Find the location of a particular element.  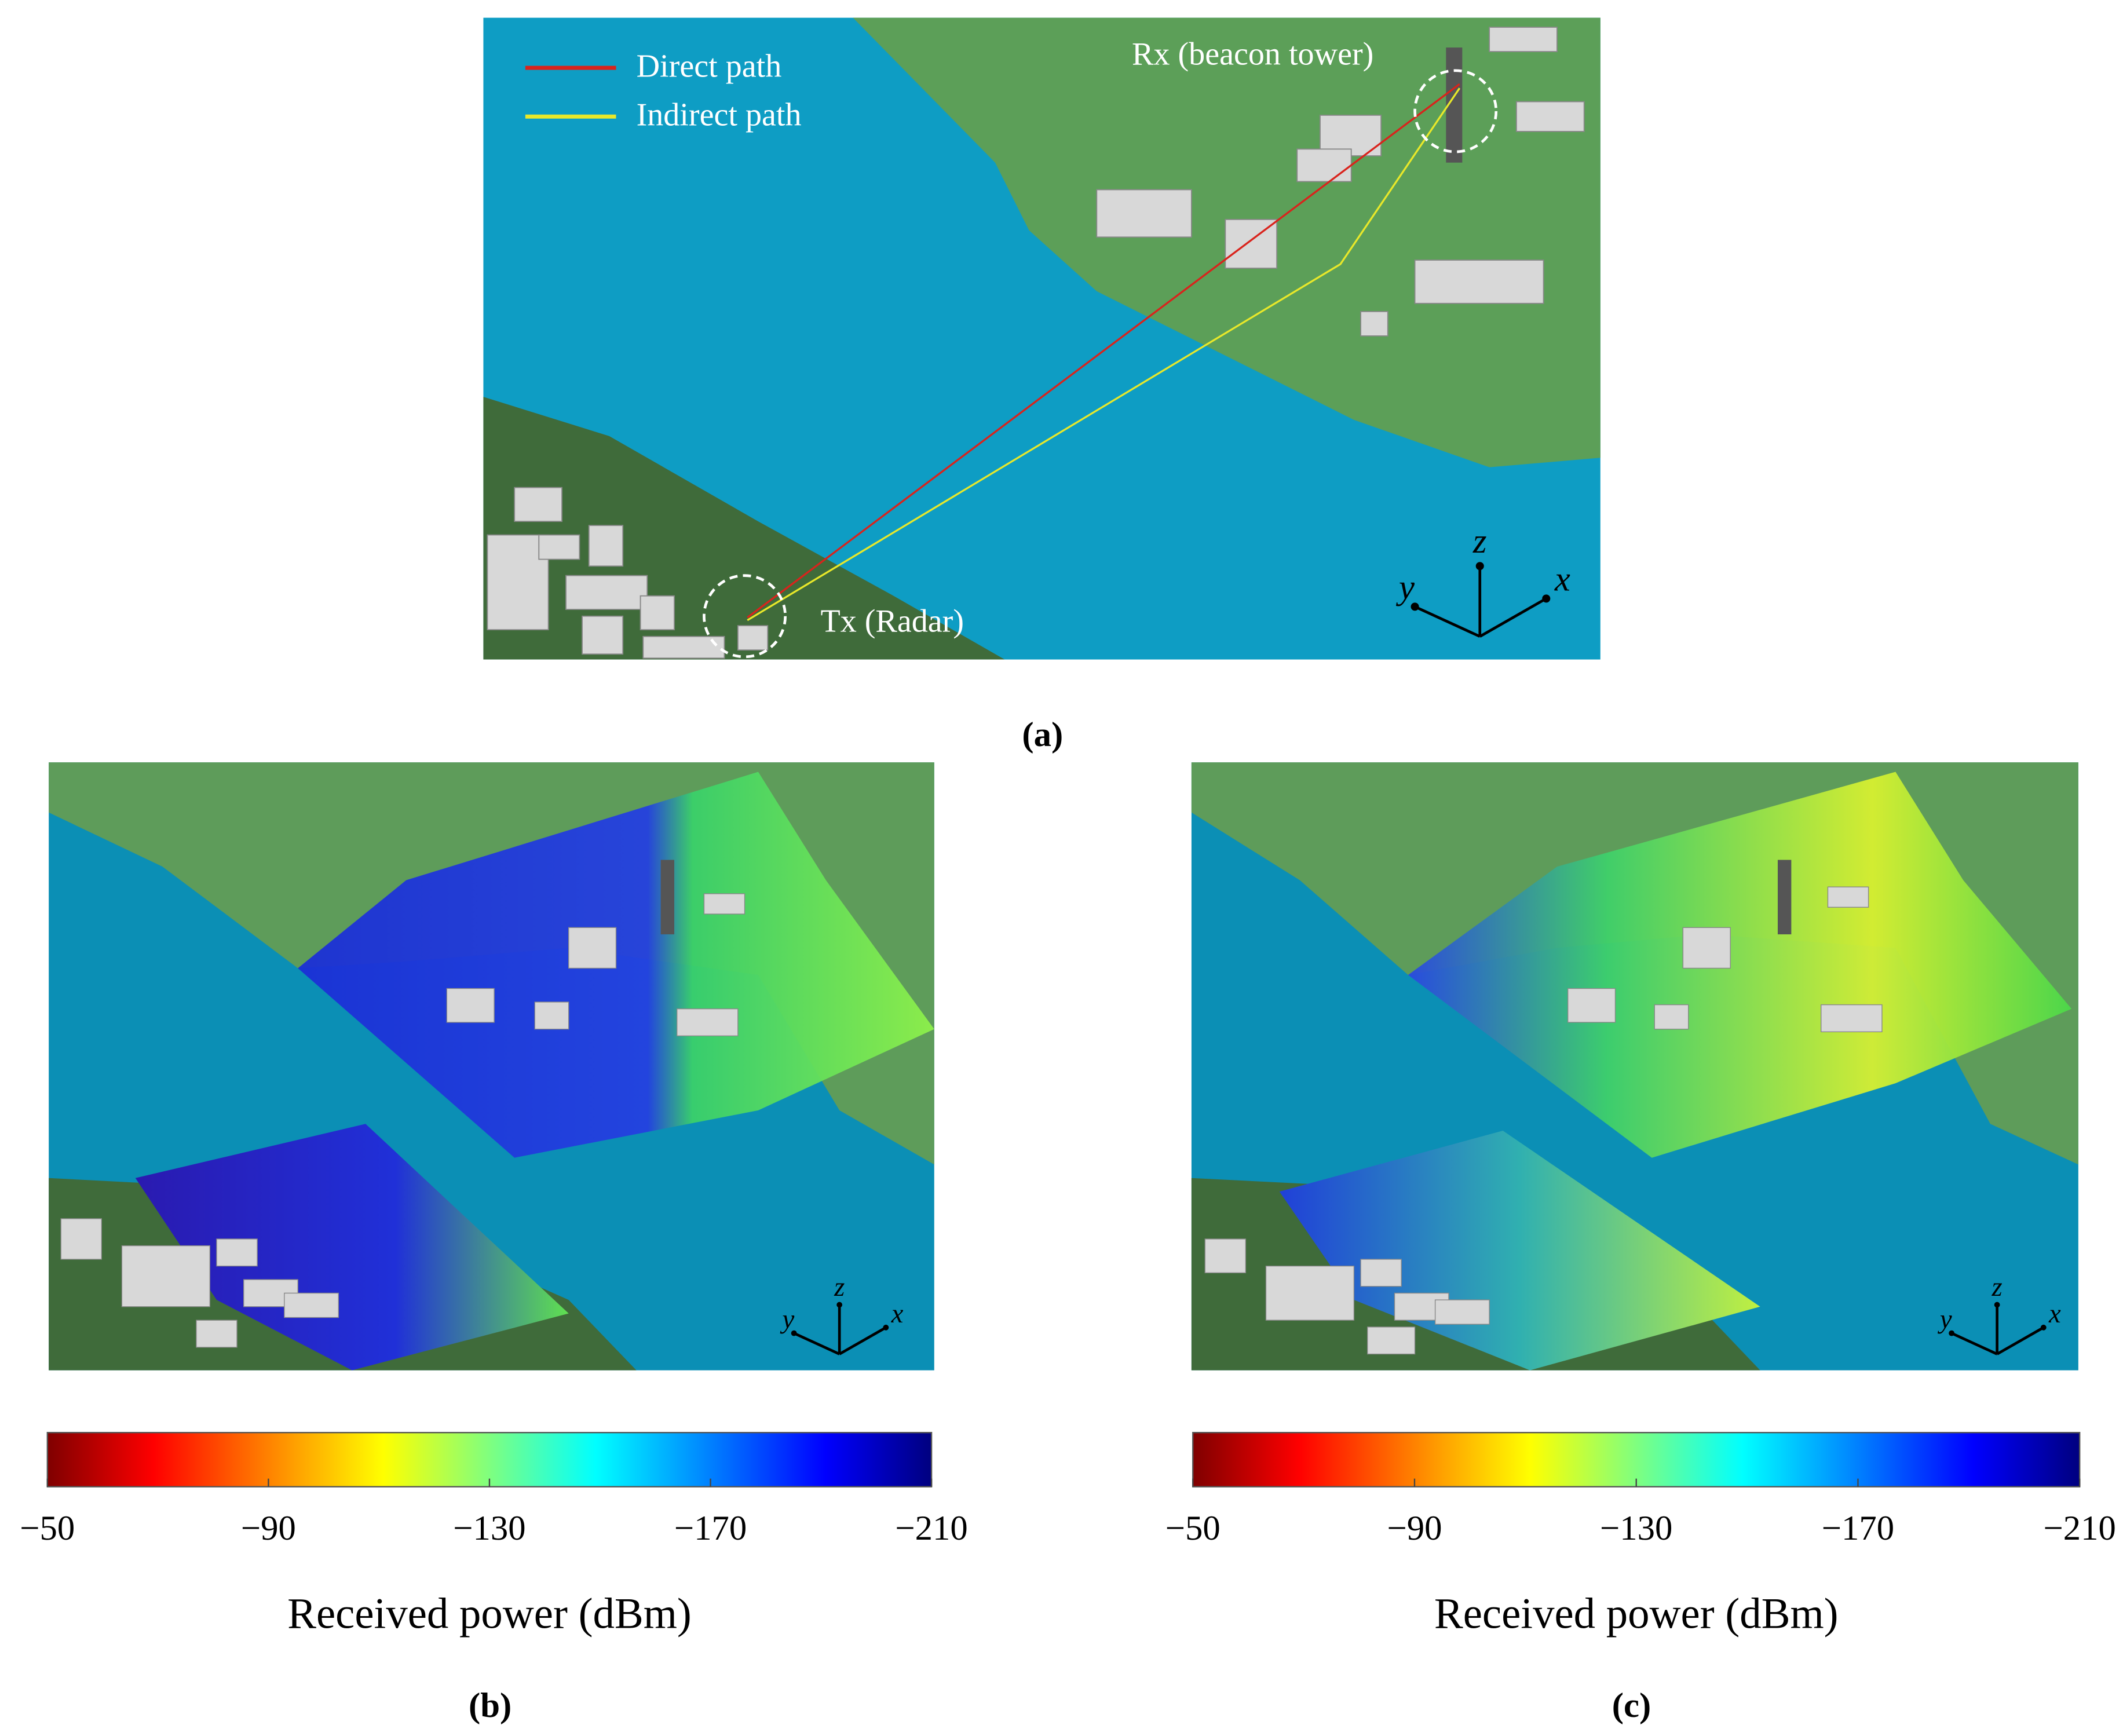

rx-label: Rx (beacon tower) is located at coordinates (1253, 54).